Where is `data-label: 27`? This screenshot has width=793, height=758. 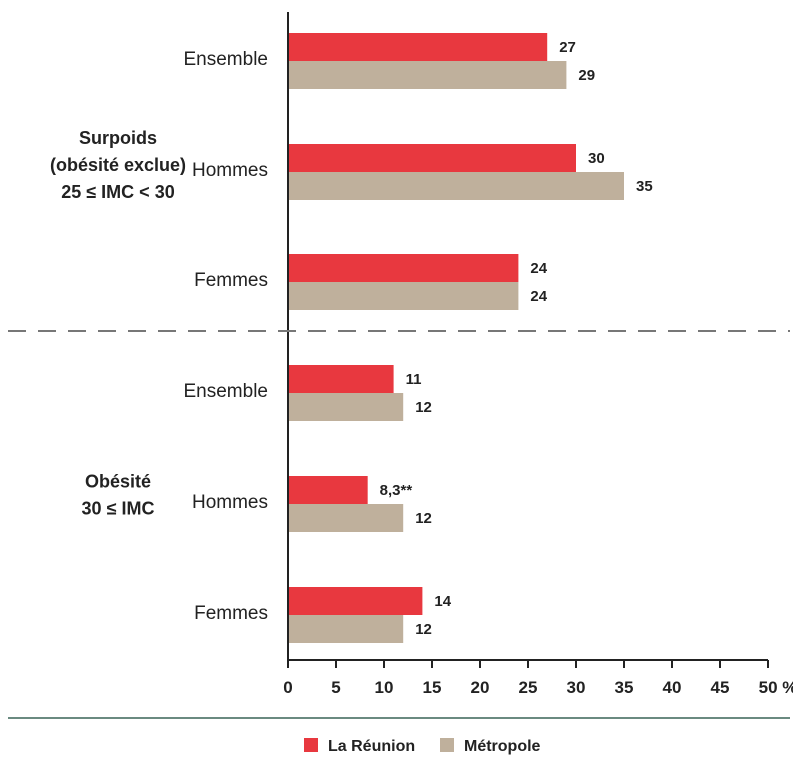
data-label: 27 is located at coordinates (567, 47).